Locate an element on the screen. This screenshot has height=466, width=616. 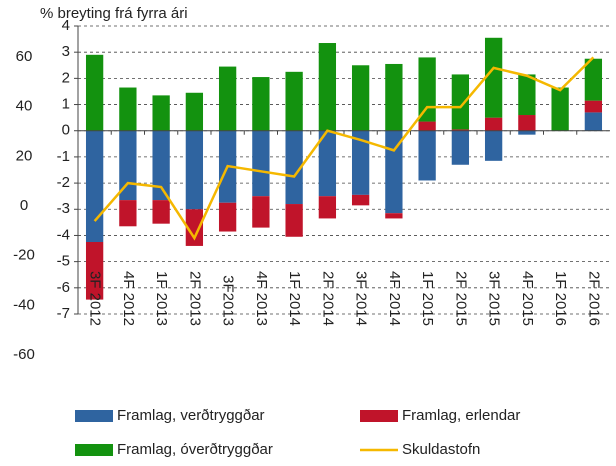
y-tick-label: 4 is located at coordinates (66, 25).